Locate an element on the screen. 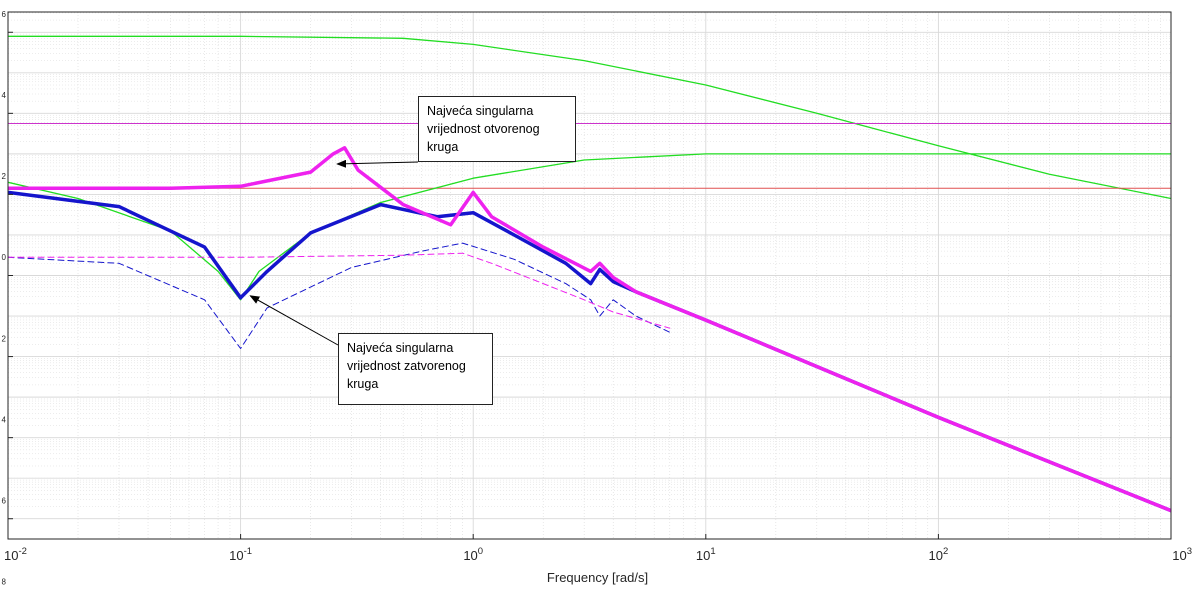  annotation-closed-line-1: Najveća singularna is located at coordinates (400, 348).